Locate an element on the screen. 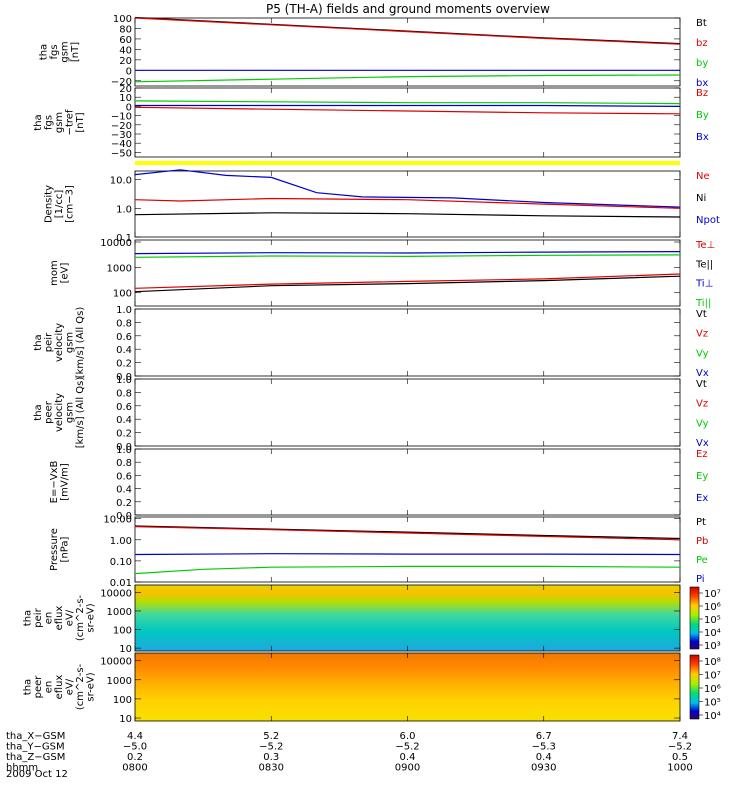 The image size is (750, 800). legend-entry: Ex is located at coordinates (702, 498).